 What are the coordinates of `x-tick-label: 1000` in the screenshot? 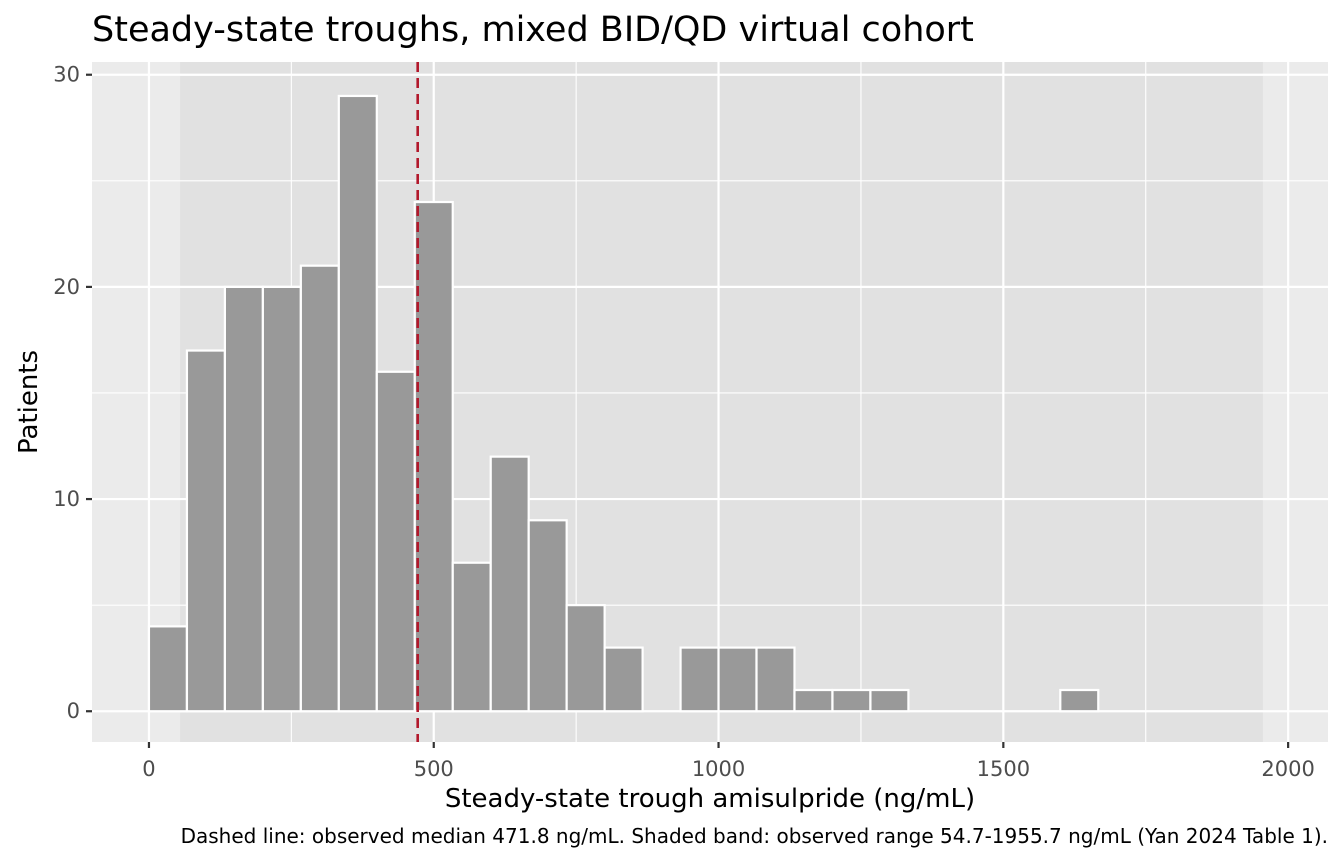 It's located at (718, 769).